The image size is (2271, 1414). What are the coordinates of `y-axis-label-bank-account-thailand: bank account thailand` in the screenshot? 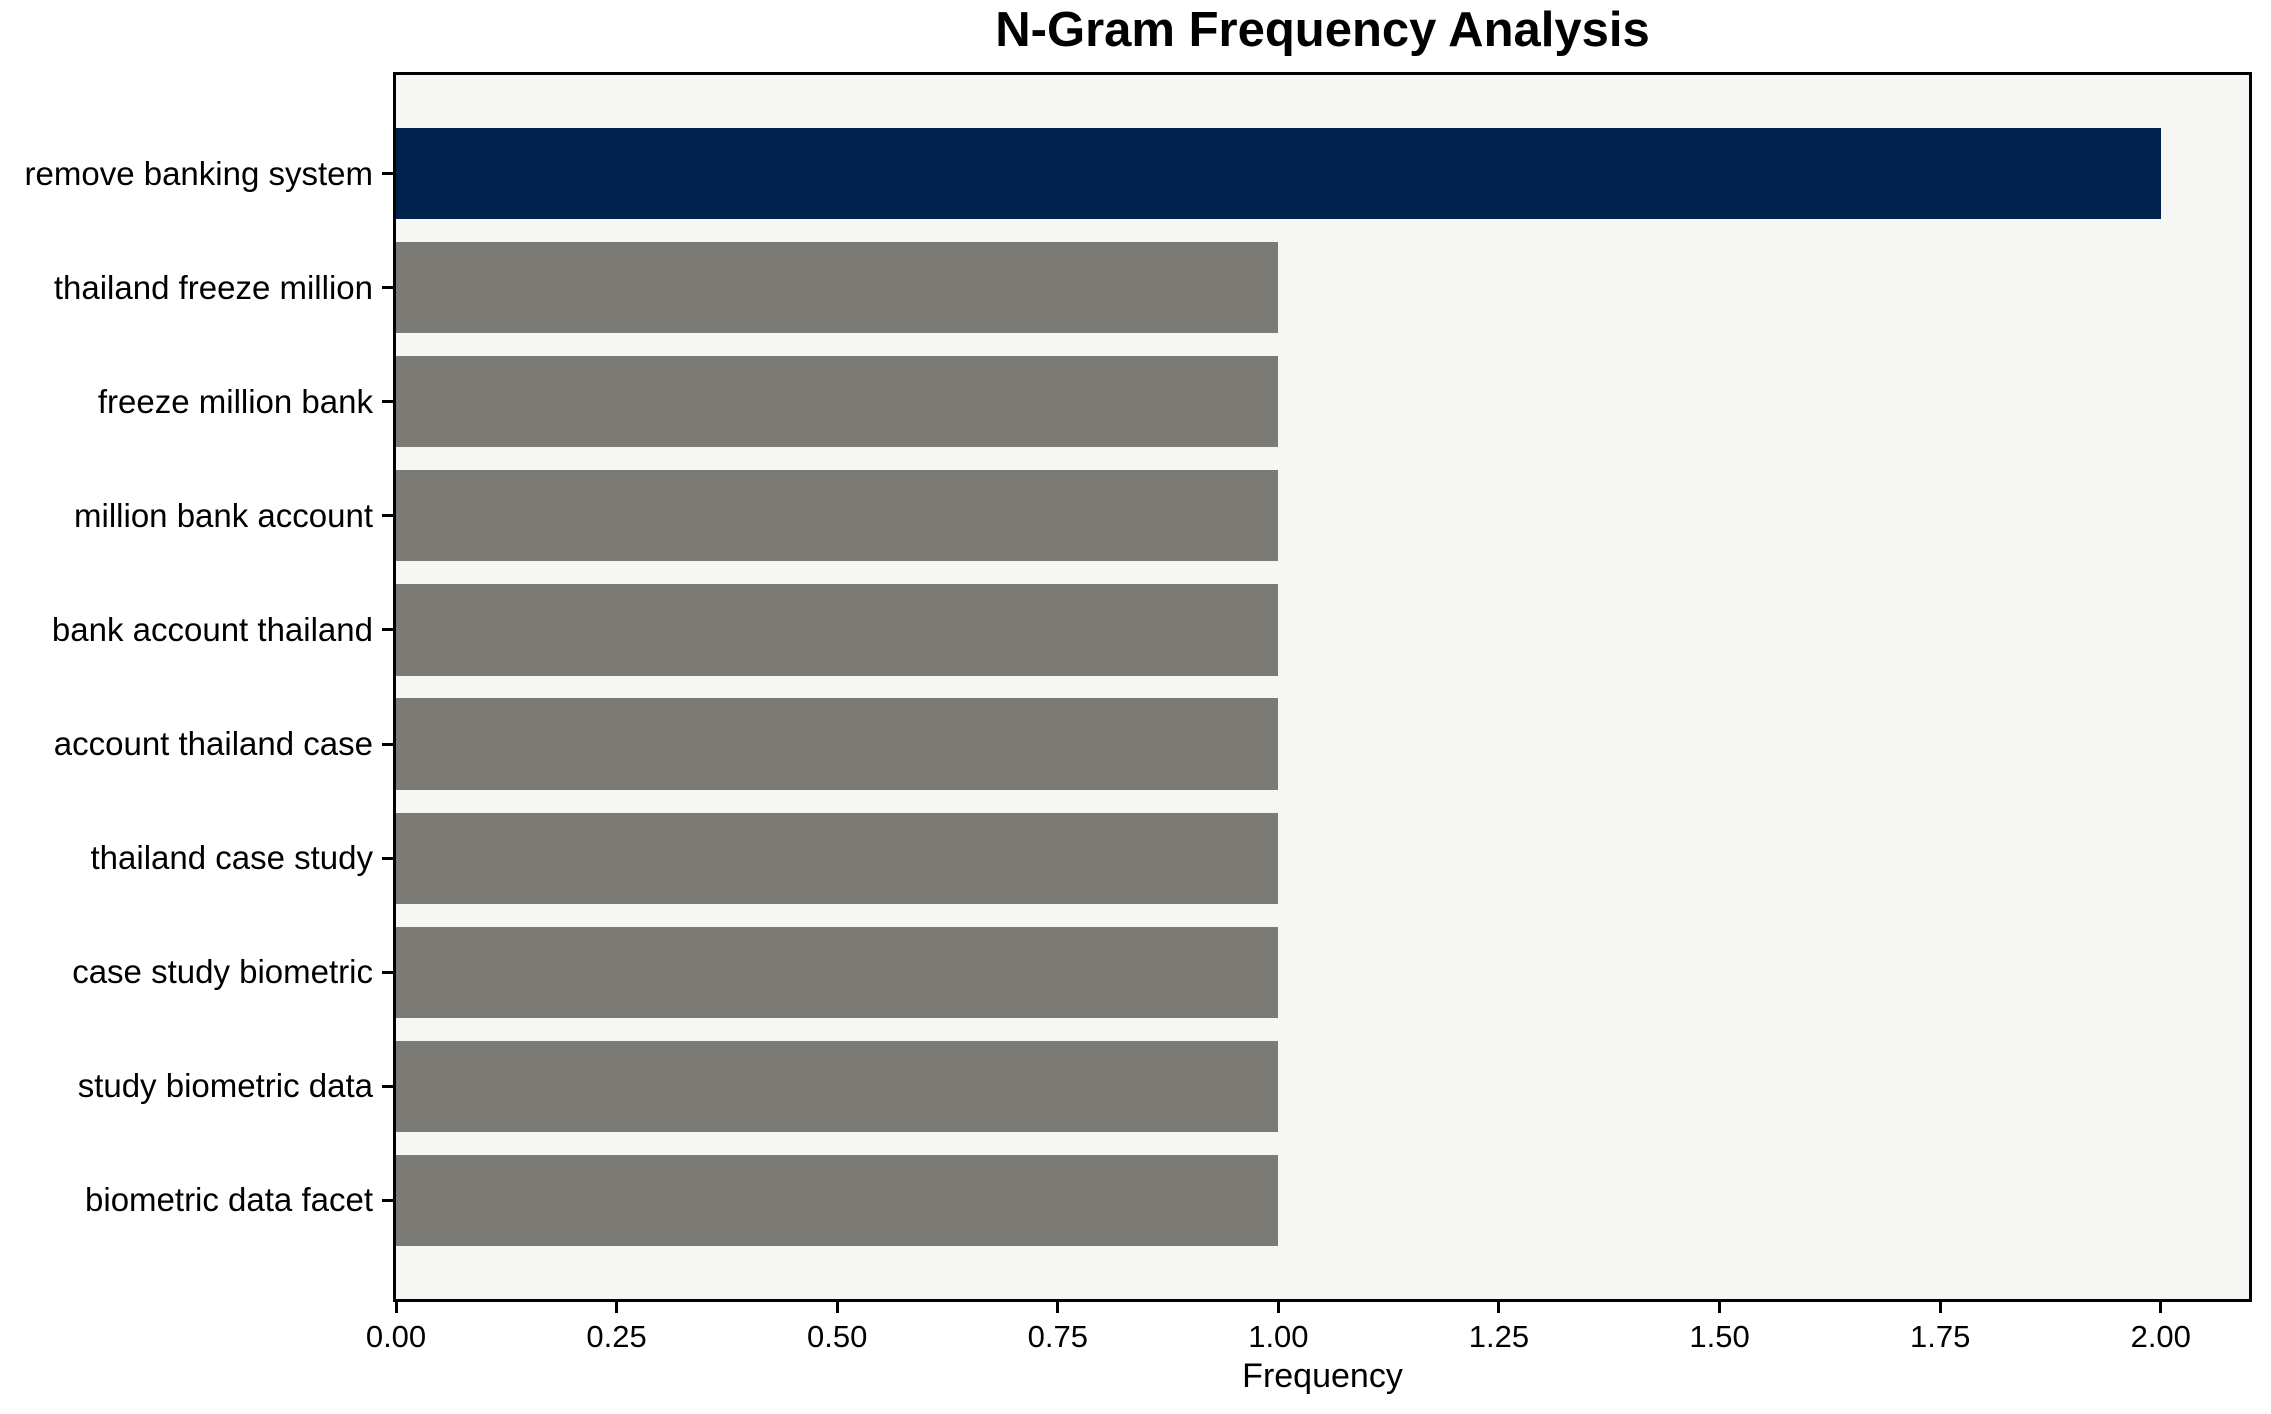 It's located at (212, 629).